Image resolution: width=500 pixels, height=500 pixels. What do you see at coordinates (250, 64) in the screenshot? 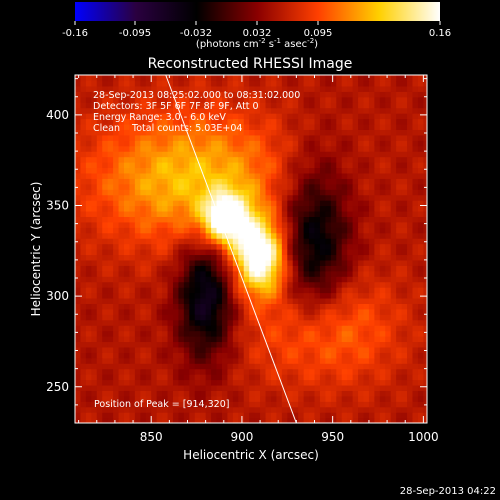
I see `chart-title: Reconstructed RHESSI Image` at bounding box center [250, 64].